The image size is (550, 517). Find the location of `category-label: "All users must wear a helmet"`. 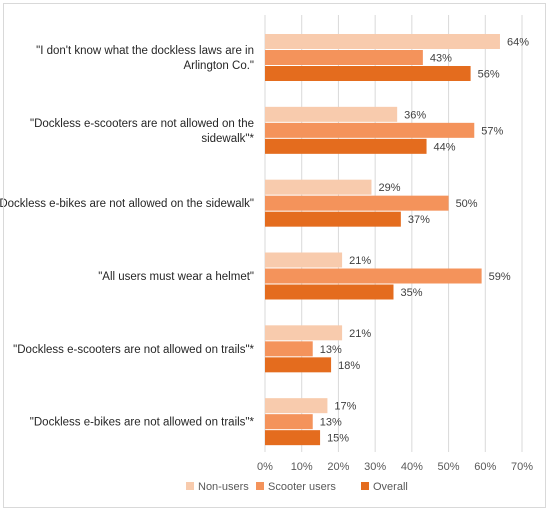

category-label: "All users must wear a helmet" is located at coordinates (176, 277).